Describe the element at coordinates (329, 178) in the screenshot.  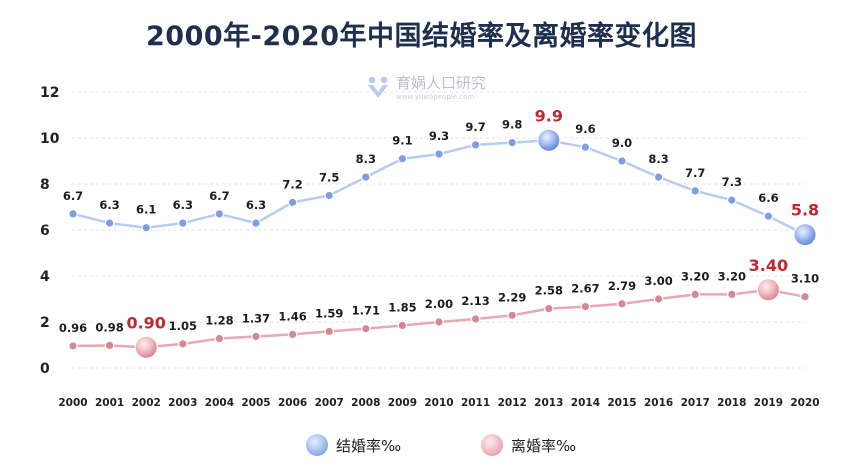
I see `marriage-data-label: 7.5` at that location.